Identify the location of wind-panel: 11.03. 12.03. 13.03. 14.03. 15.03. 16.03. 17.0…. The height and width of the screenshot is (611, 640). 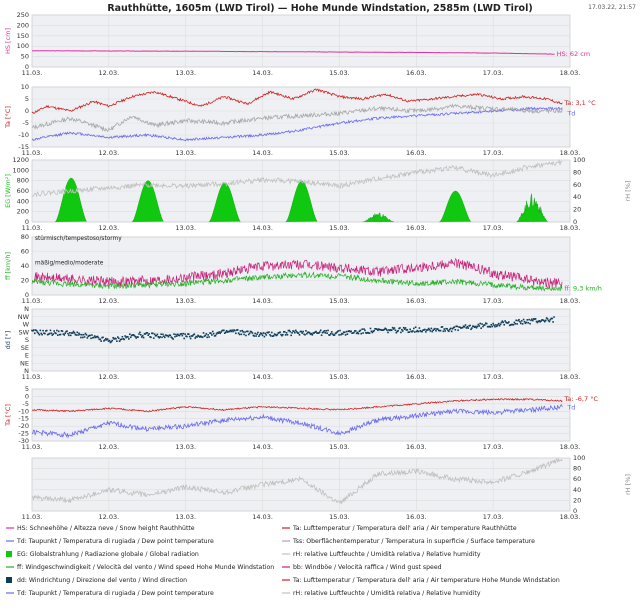
(303, 269).